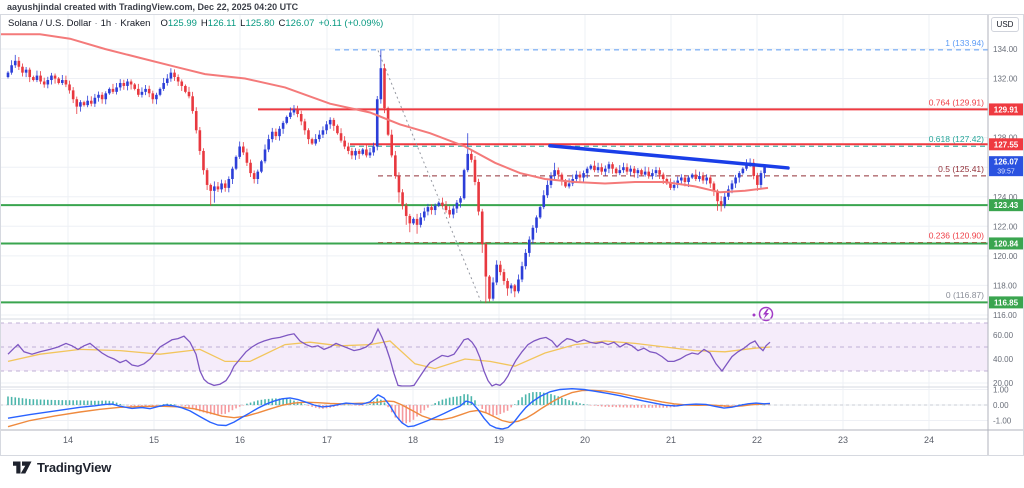 The height and width of the screenshot is (488, 1024). I want to click on ohlc-low-label: L, so click(243, 23).